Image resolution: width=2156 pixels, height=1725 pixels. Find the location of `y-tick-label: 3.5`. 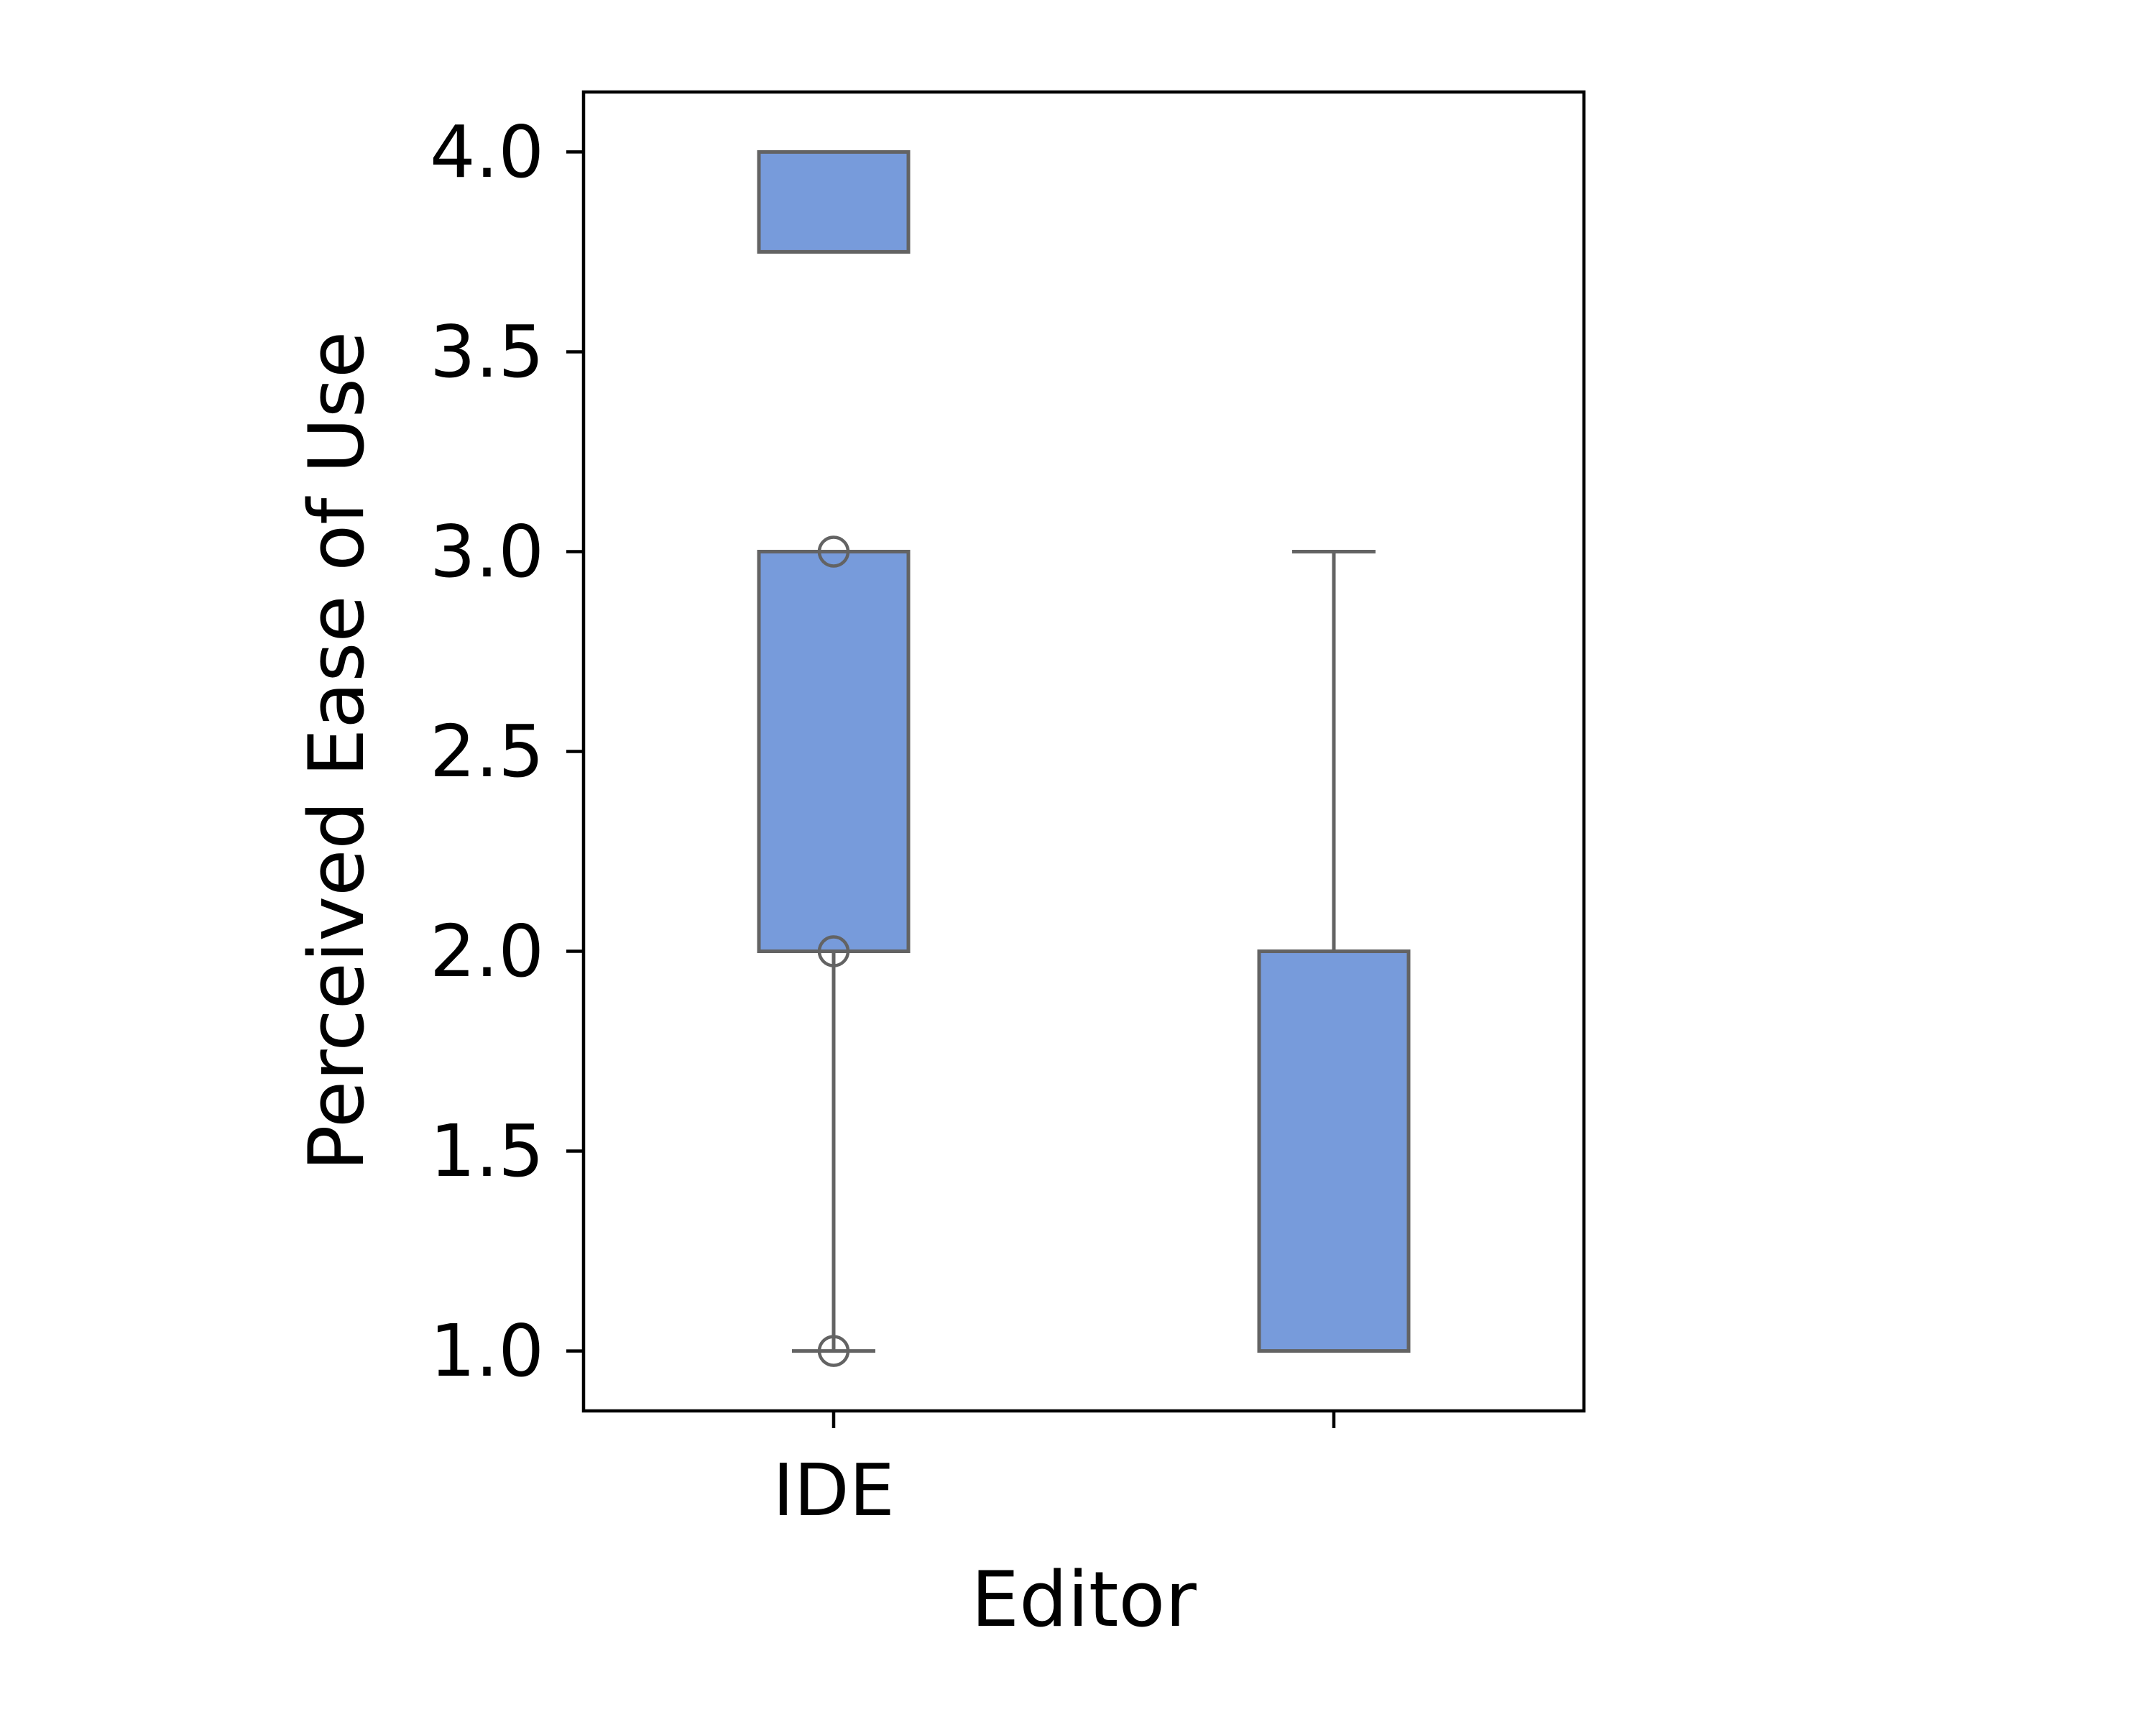

y-tick-label: 3.5 is located at coordinates (487, 352).